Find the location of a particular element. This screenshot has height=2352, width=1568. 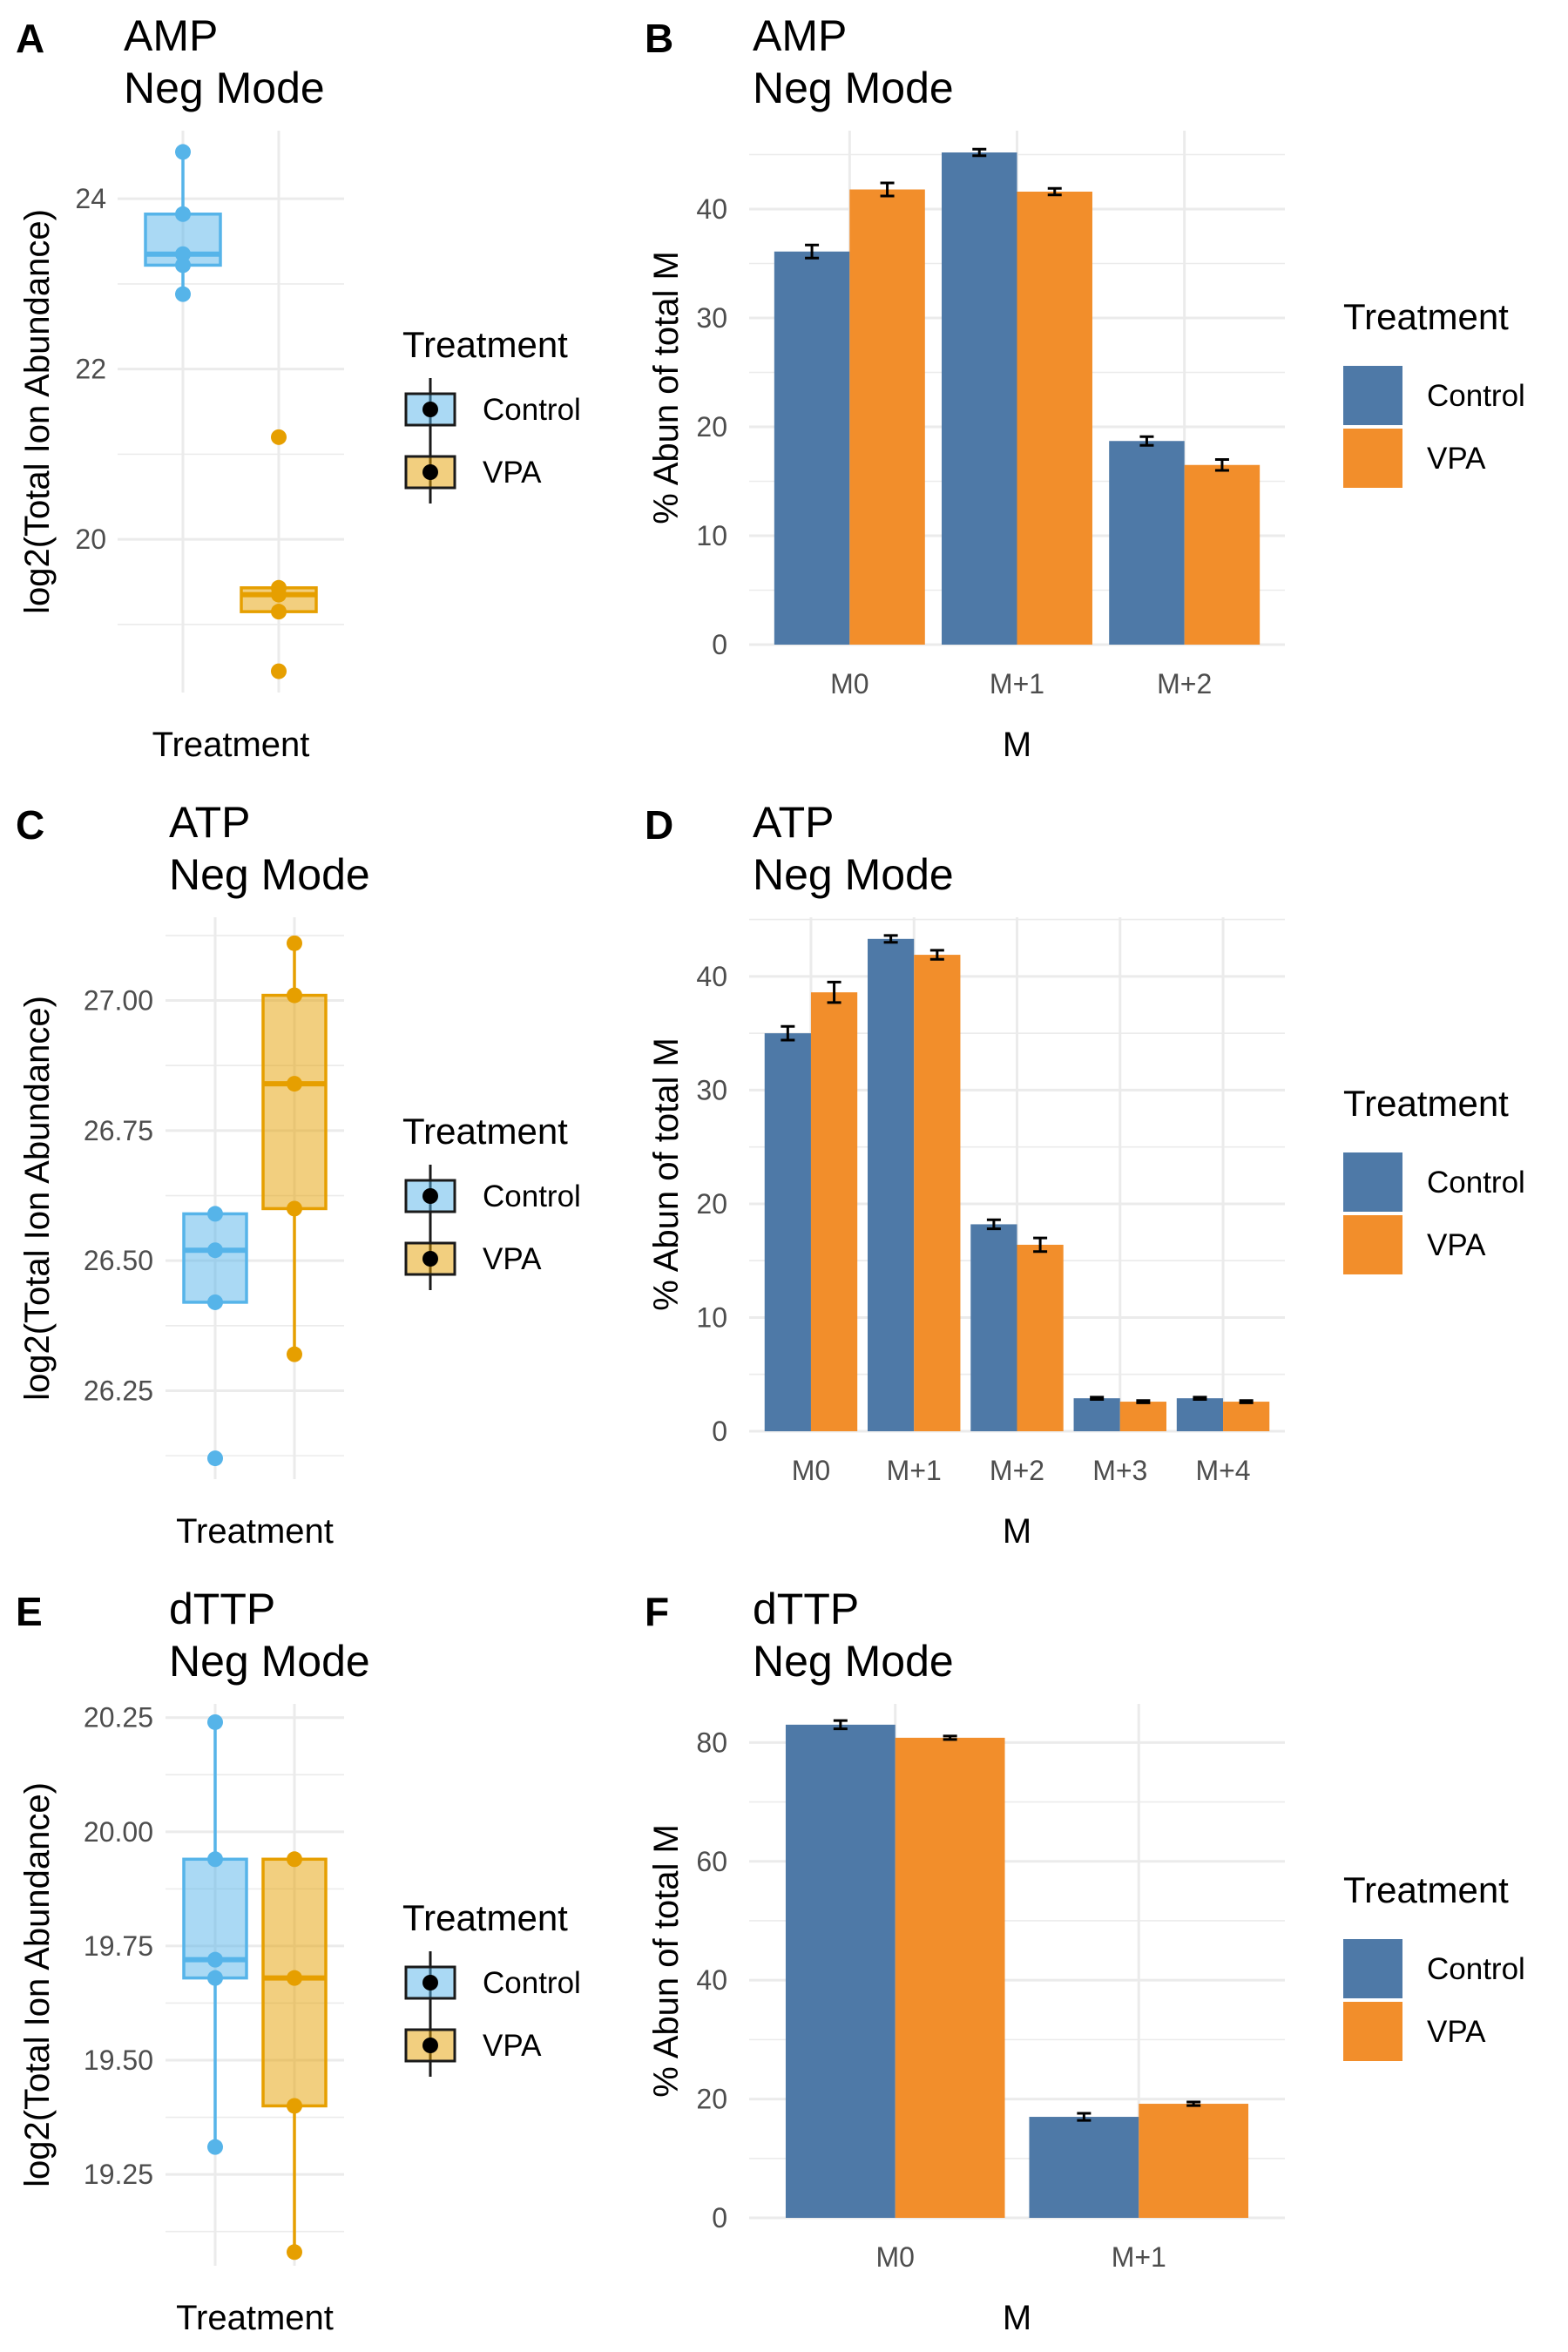

series-control is located at coordinates (962, 1968).